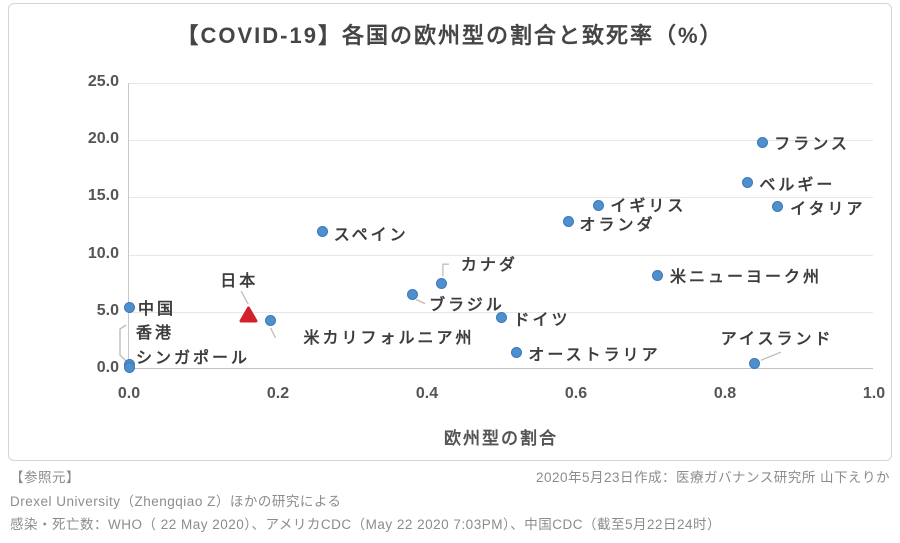 This screenshot has height=543, width=900. I want to click on data-point-label: オーストラリア, so click(594, 355).